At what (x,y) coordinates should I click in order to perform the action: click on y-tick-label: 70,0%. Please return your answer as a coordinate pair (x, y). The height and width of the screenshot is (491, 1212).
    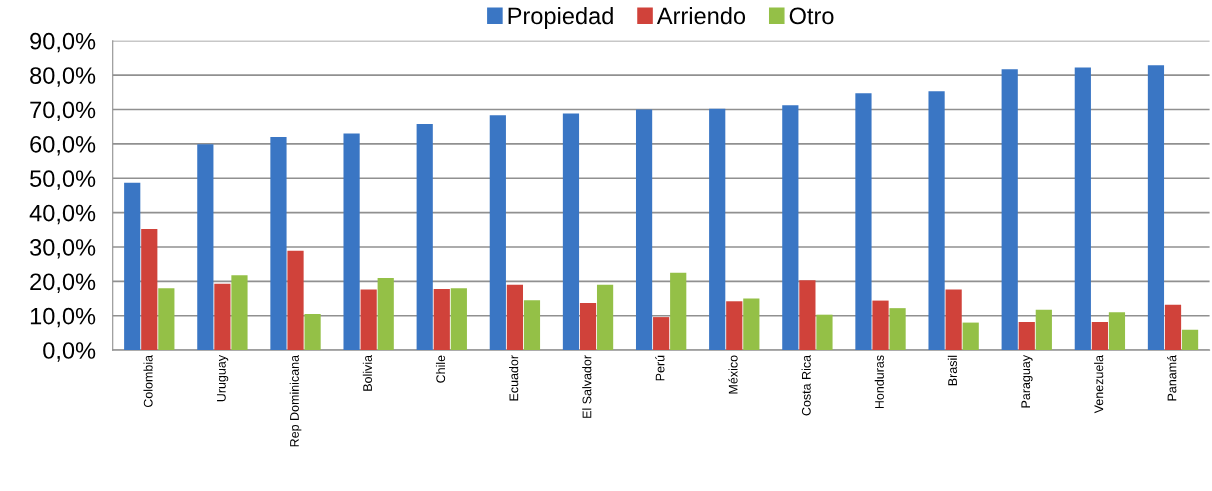
    Looking at the image, I should click on (63, 111).